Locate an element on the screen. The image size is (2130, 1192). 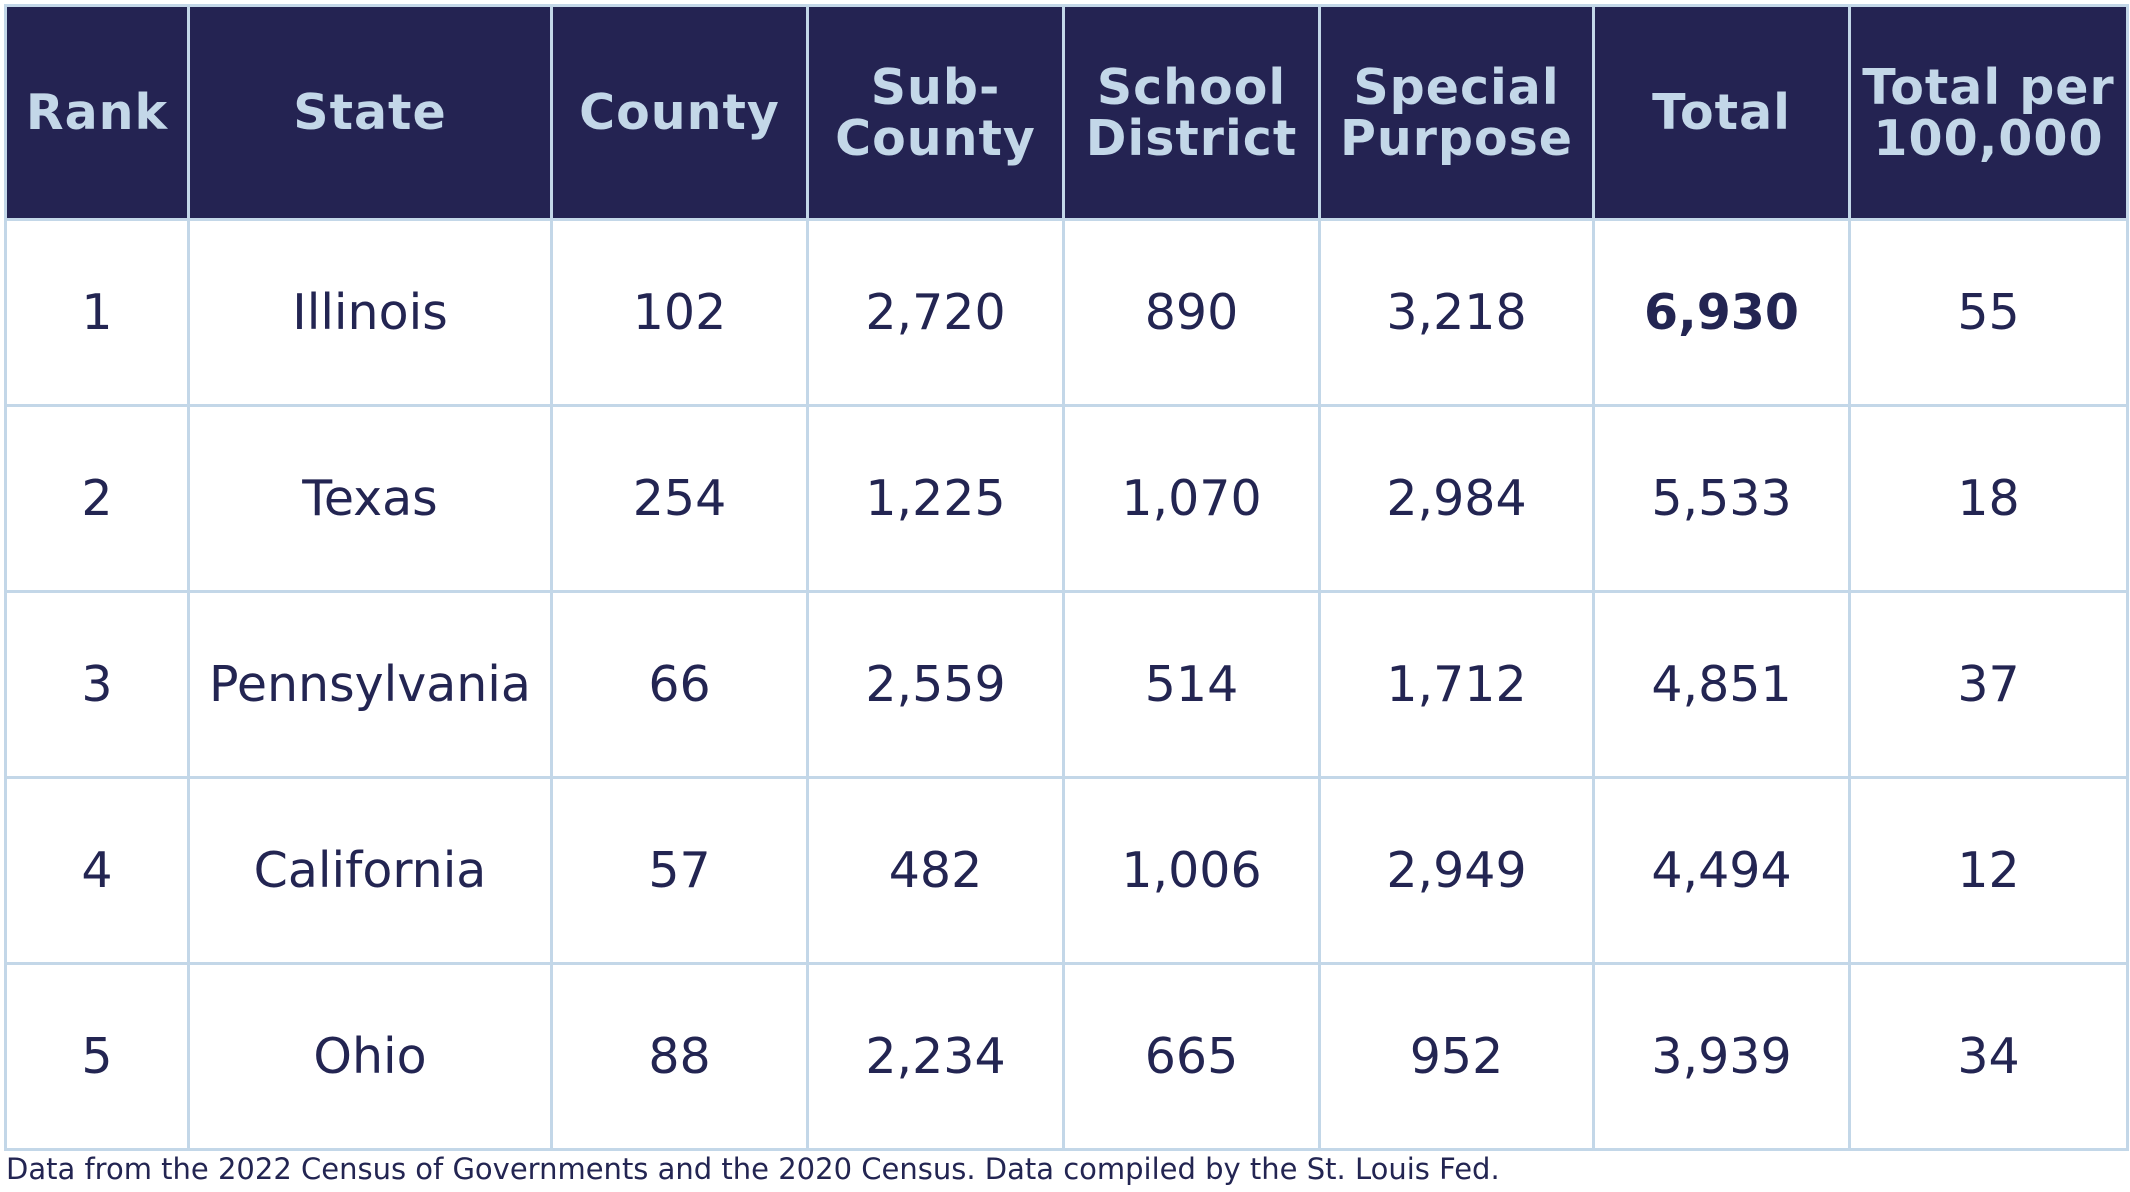
column-header-label: Sub- County is located at coordinates (935, 112).